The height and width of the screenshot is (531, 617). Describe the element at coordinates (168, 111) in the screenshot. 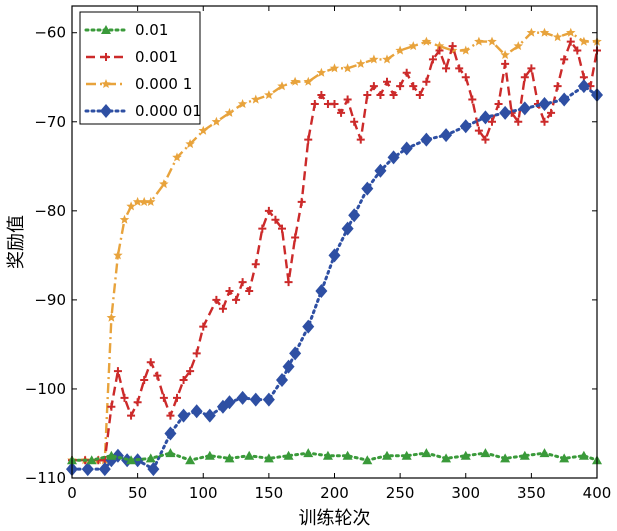

I see `legend-label: 0.000 01` at that location.